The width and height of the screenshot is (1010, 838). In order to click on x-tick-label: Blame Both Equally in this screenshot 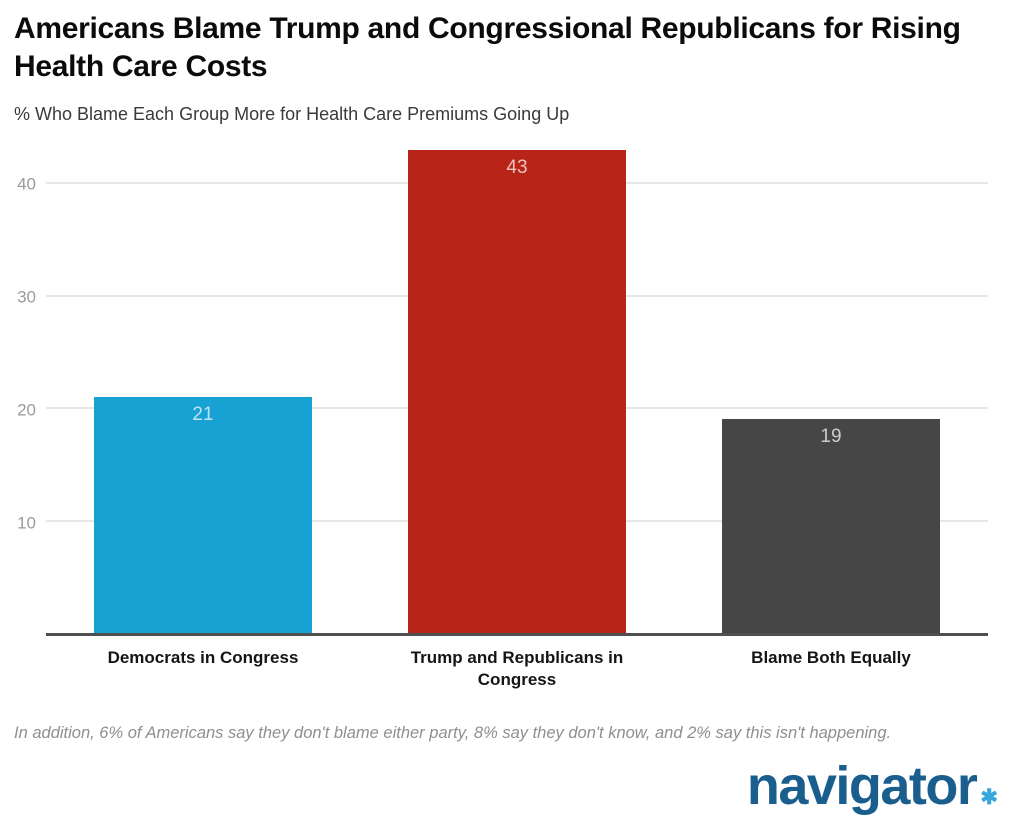, I will do `click(831, 669)`.